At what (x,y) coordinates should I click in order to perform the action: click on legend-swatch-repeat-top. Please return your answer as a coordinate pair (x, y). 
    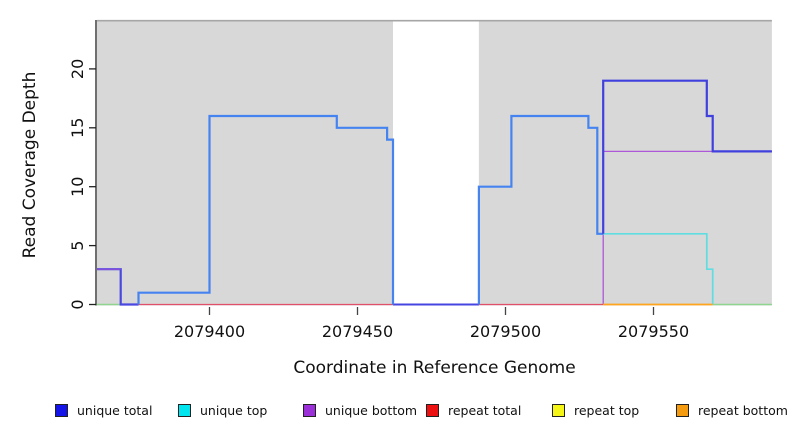
    Looking at the image, I should click on (558, 410).